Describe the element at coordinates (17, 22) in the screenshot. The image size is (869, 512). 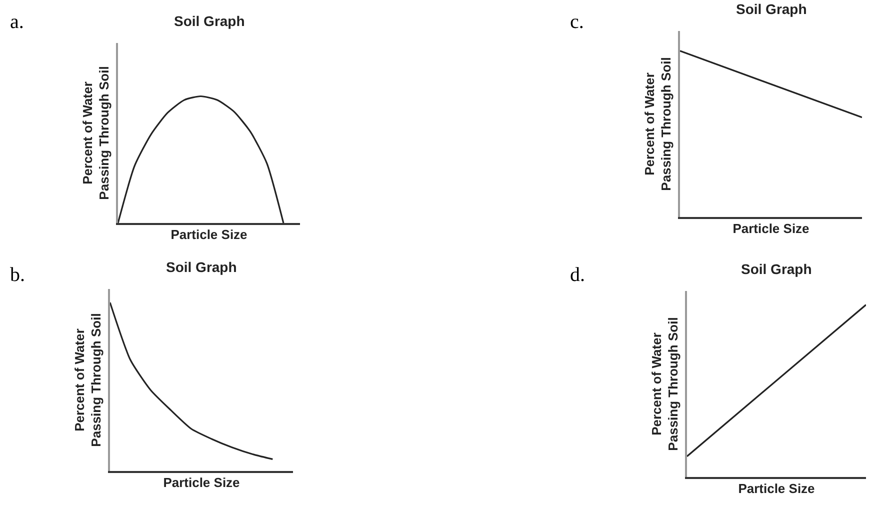
I see `text: a.` at that location.